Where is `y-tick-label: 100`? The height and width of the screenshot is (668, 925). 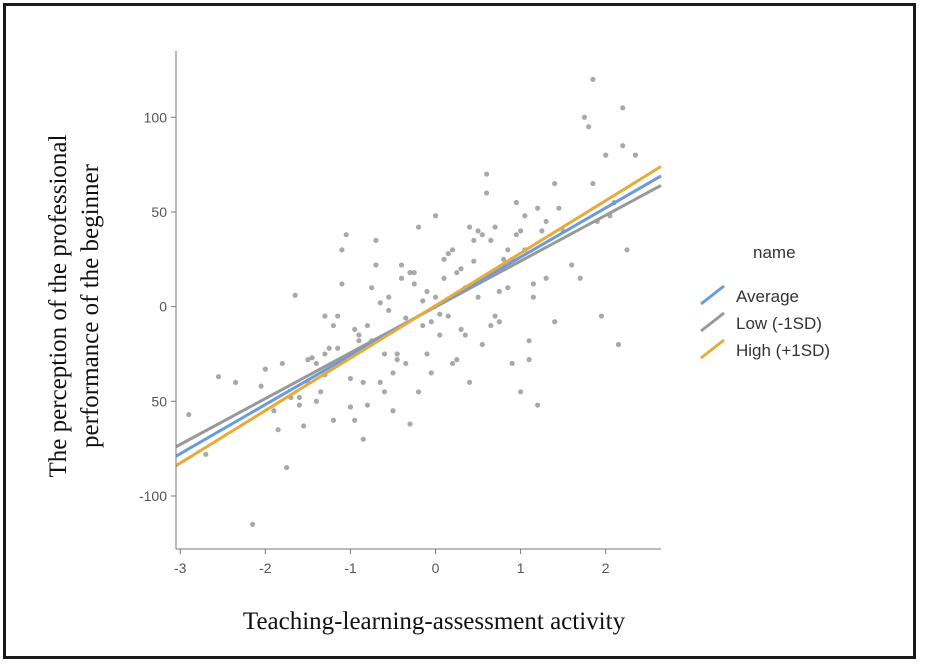
y-tick-label: 100 is located at coordinates (156, 117).